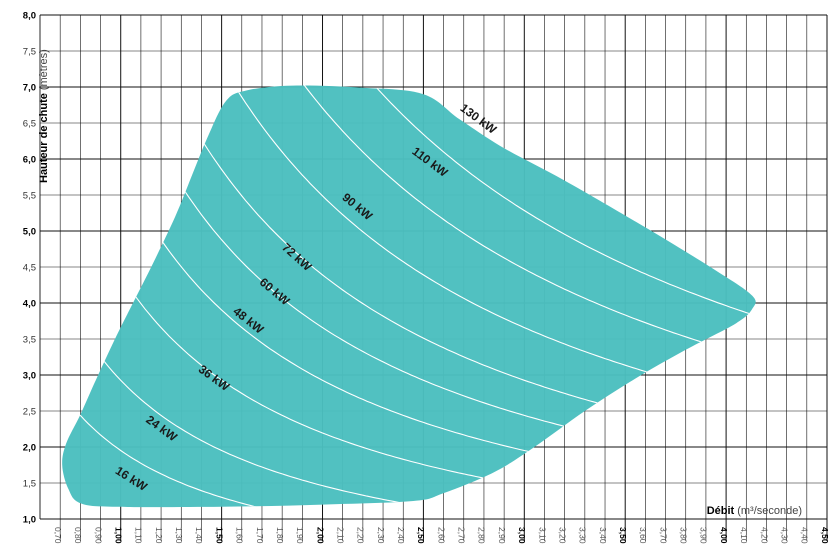 The width and height of the screenshot is (832, 549). Describe the element at coordinates (159, 535) in the screenshot. I see `x-tick-label: 1,20` at that location.